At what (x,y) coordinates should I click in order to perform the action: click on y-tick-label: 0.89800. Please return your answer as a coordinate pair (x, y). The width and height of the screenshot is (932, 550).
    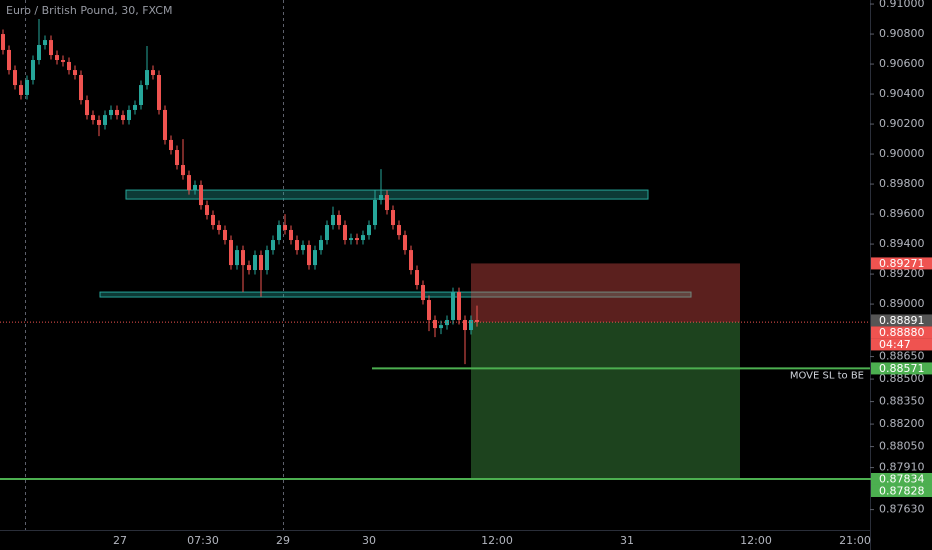
    Looking at the image, I should click on (902, 183).